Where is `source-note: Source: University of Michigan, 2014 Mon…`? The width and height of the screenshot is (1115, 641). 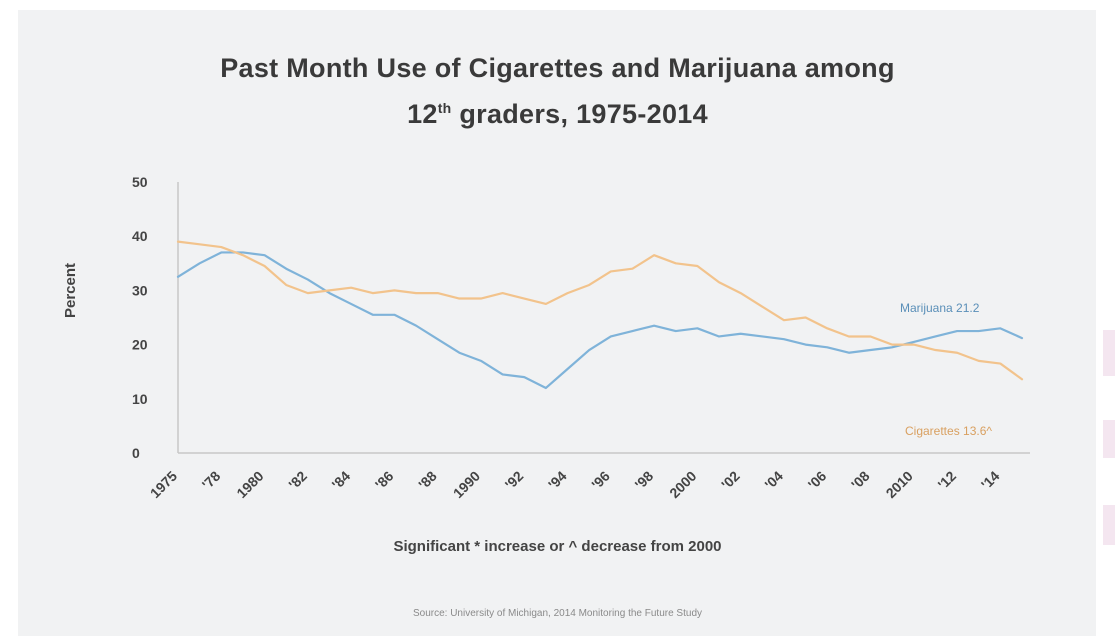 source-note: Source: University of Michigan, 2014 Mon… is located at coordinates (557, 613).